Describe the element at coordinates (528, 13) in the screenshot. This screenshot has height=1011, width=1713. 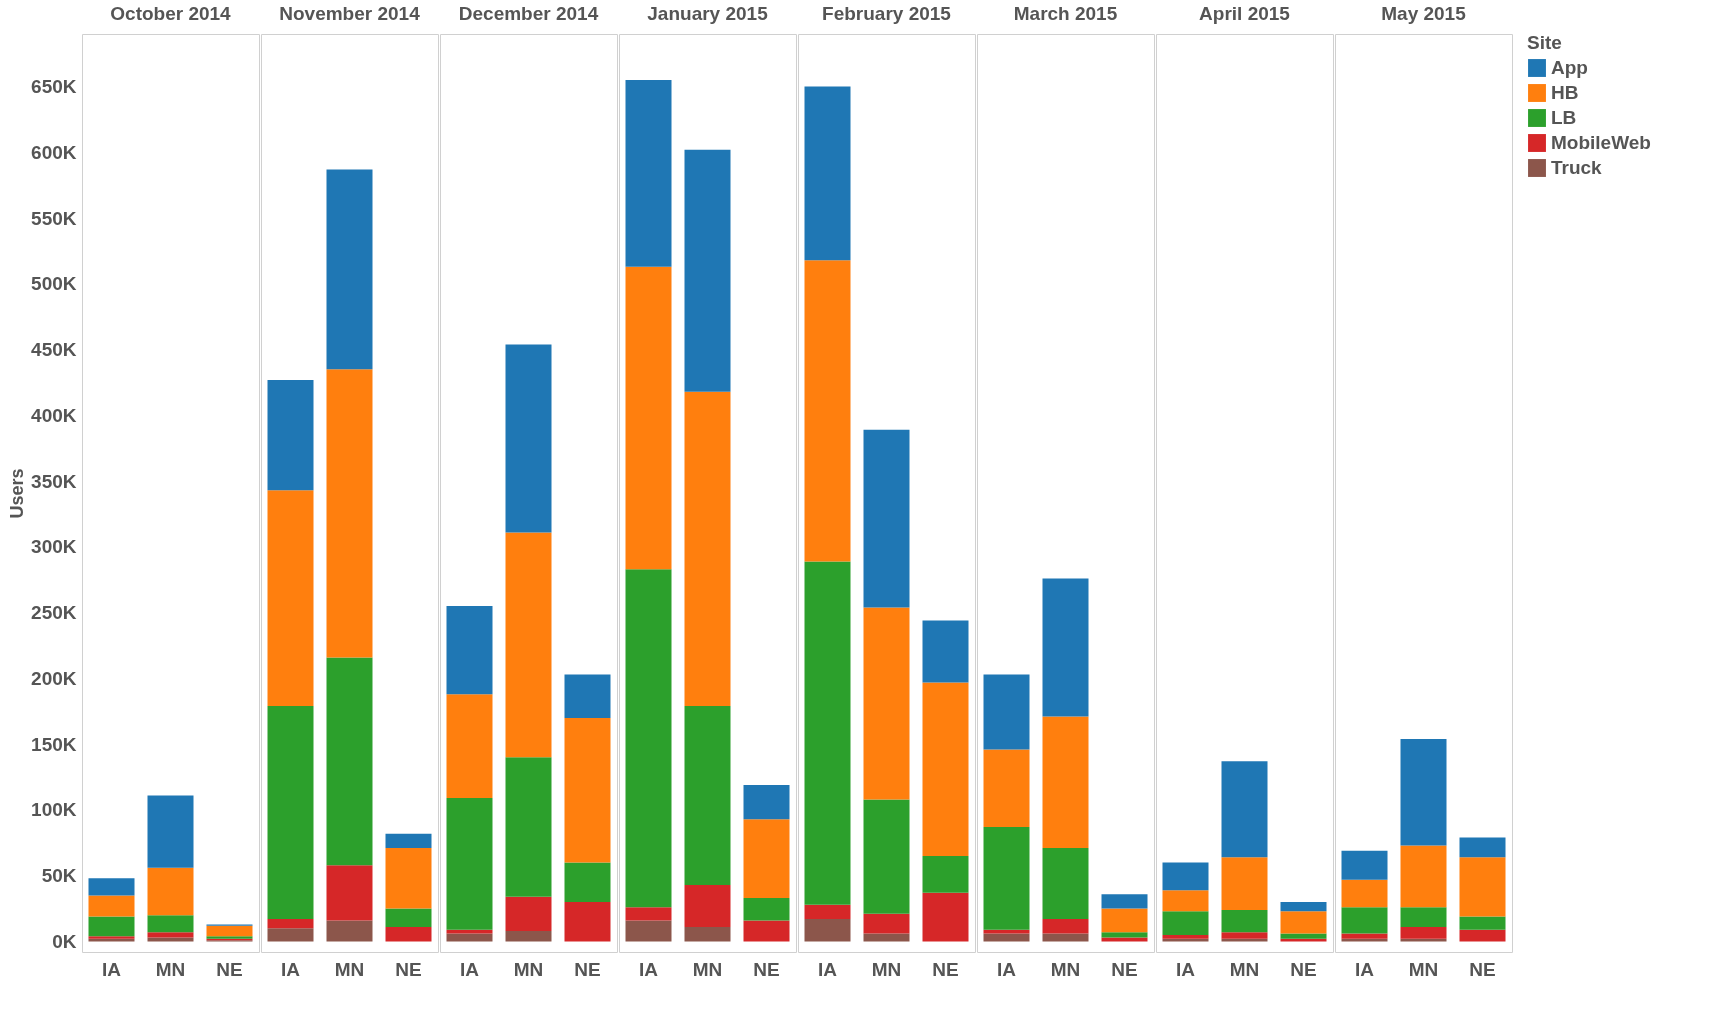
I see `chart-title: December 2014` at that location.